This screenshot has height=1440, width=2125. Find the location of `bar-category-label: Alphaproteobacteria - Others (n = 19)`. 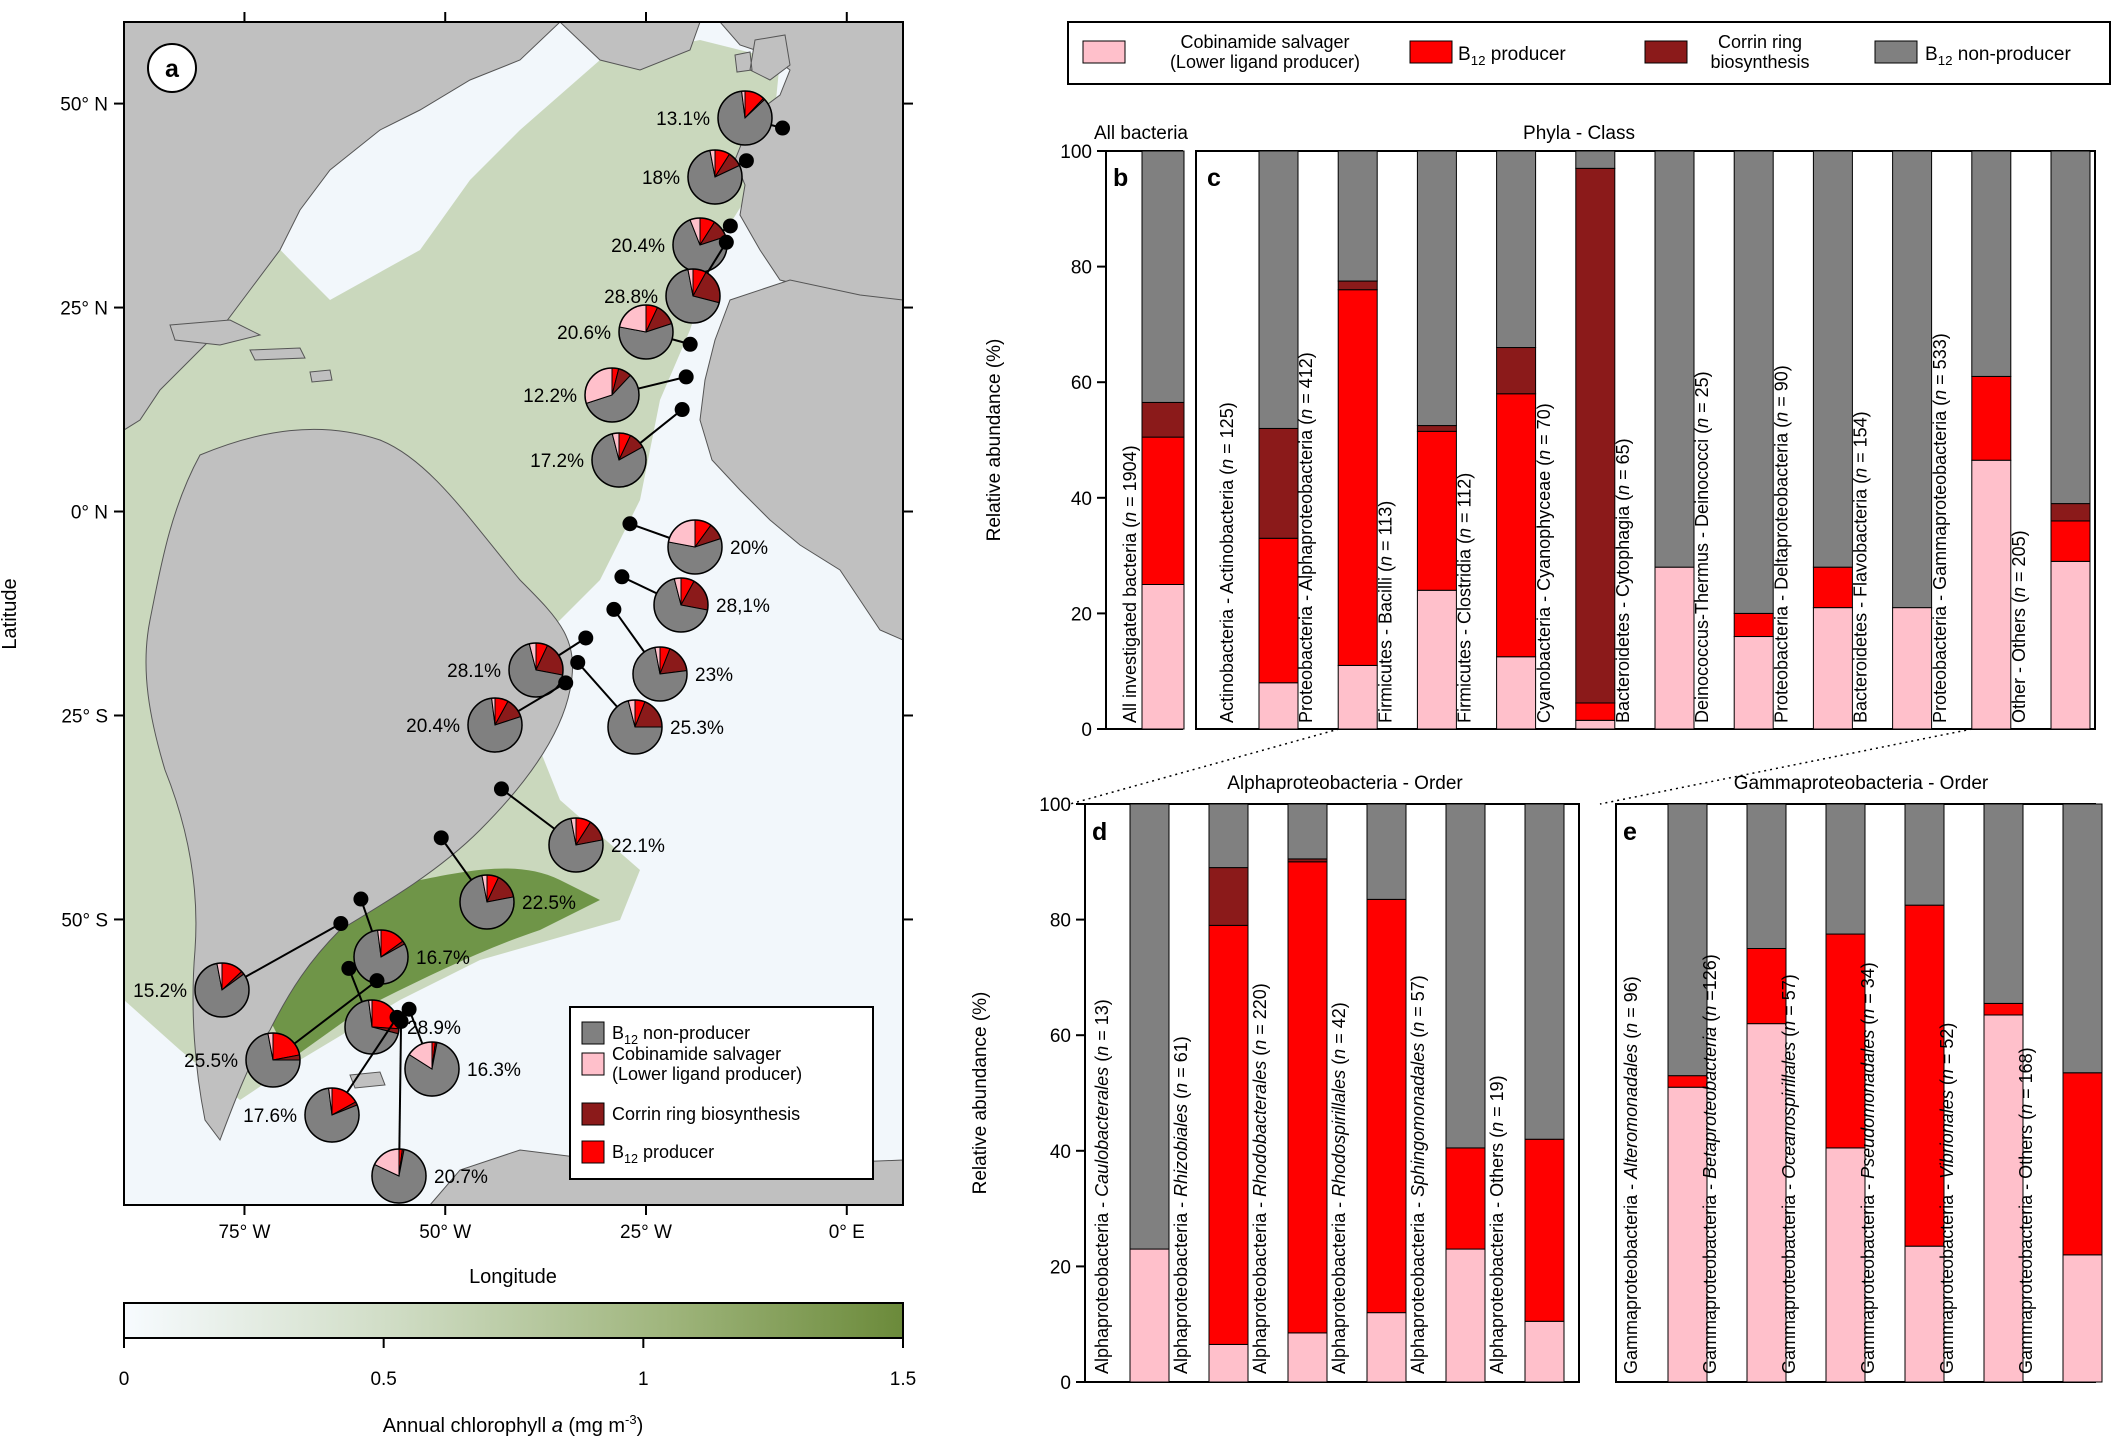

bar-category-label: Alphaproteobacteria - Others (n = 19) is located at coordinates (1497, 1224).